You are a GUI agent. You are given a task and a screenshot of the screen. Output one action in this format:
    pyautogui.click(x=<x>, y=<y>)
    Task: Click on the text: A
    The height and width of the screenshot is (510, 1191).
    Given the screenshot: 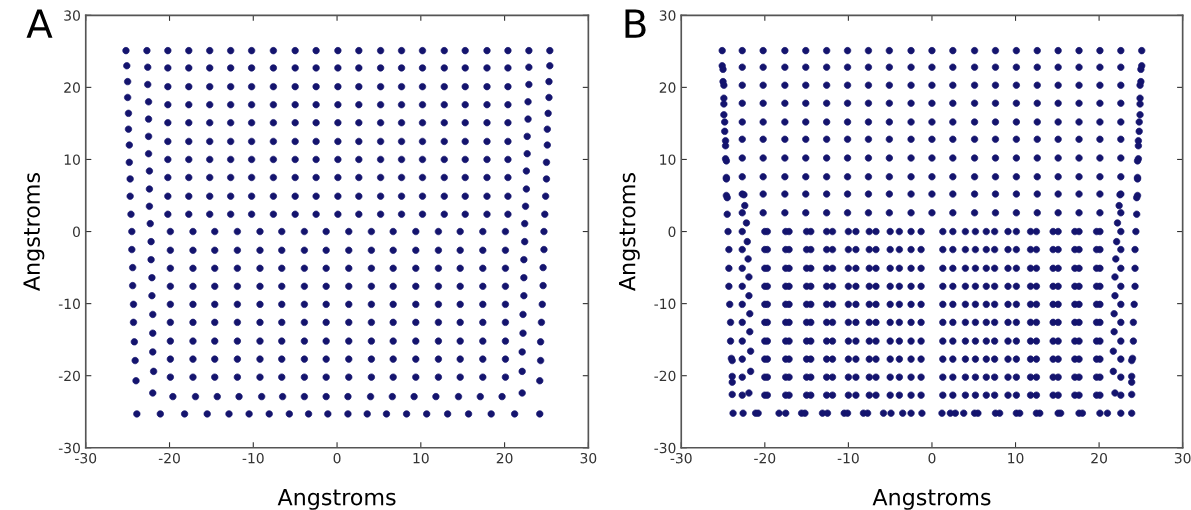 What is the action you would take?
    pyautogui.click(x=39, y=23)
    